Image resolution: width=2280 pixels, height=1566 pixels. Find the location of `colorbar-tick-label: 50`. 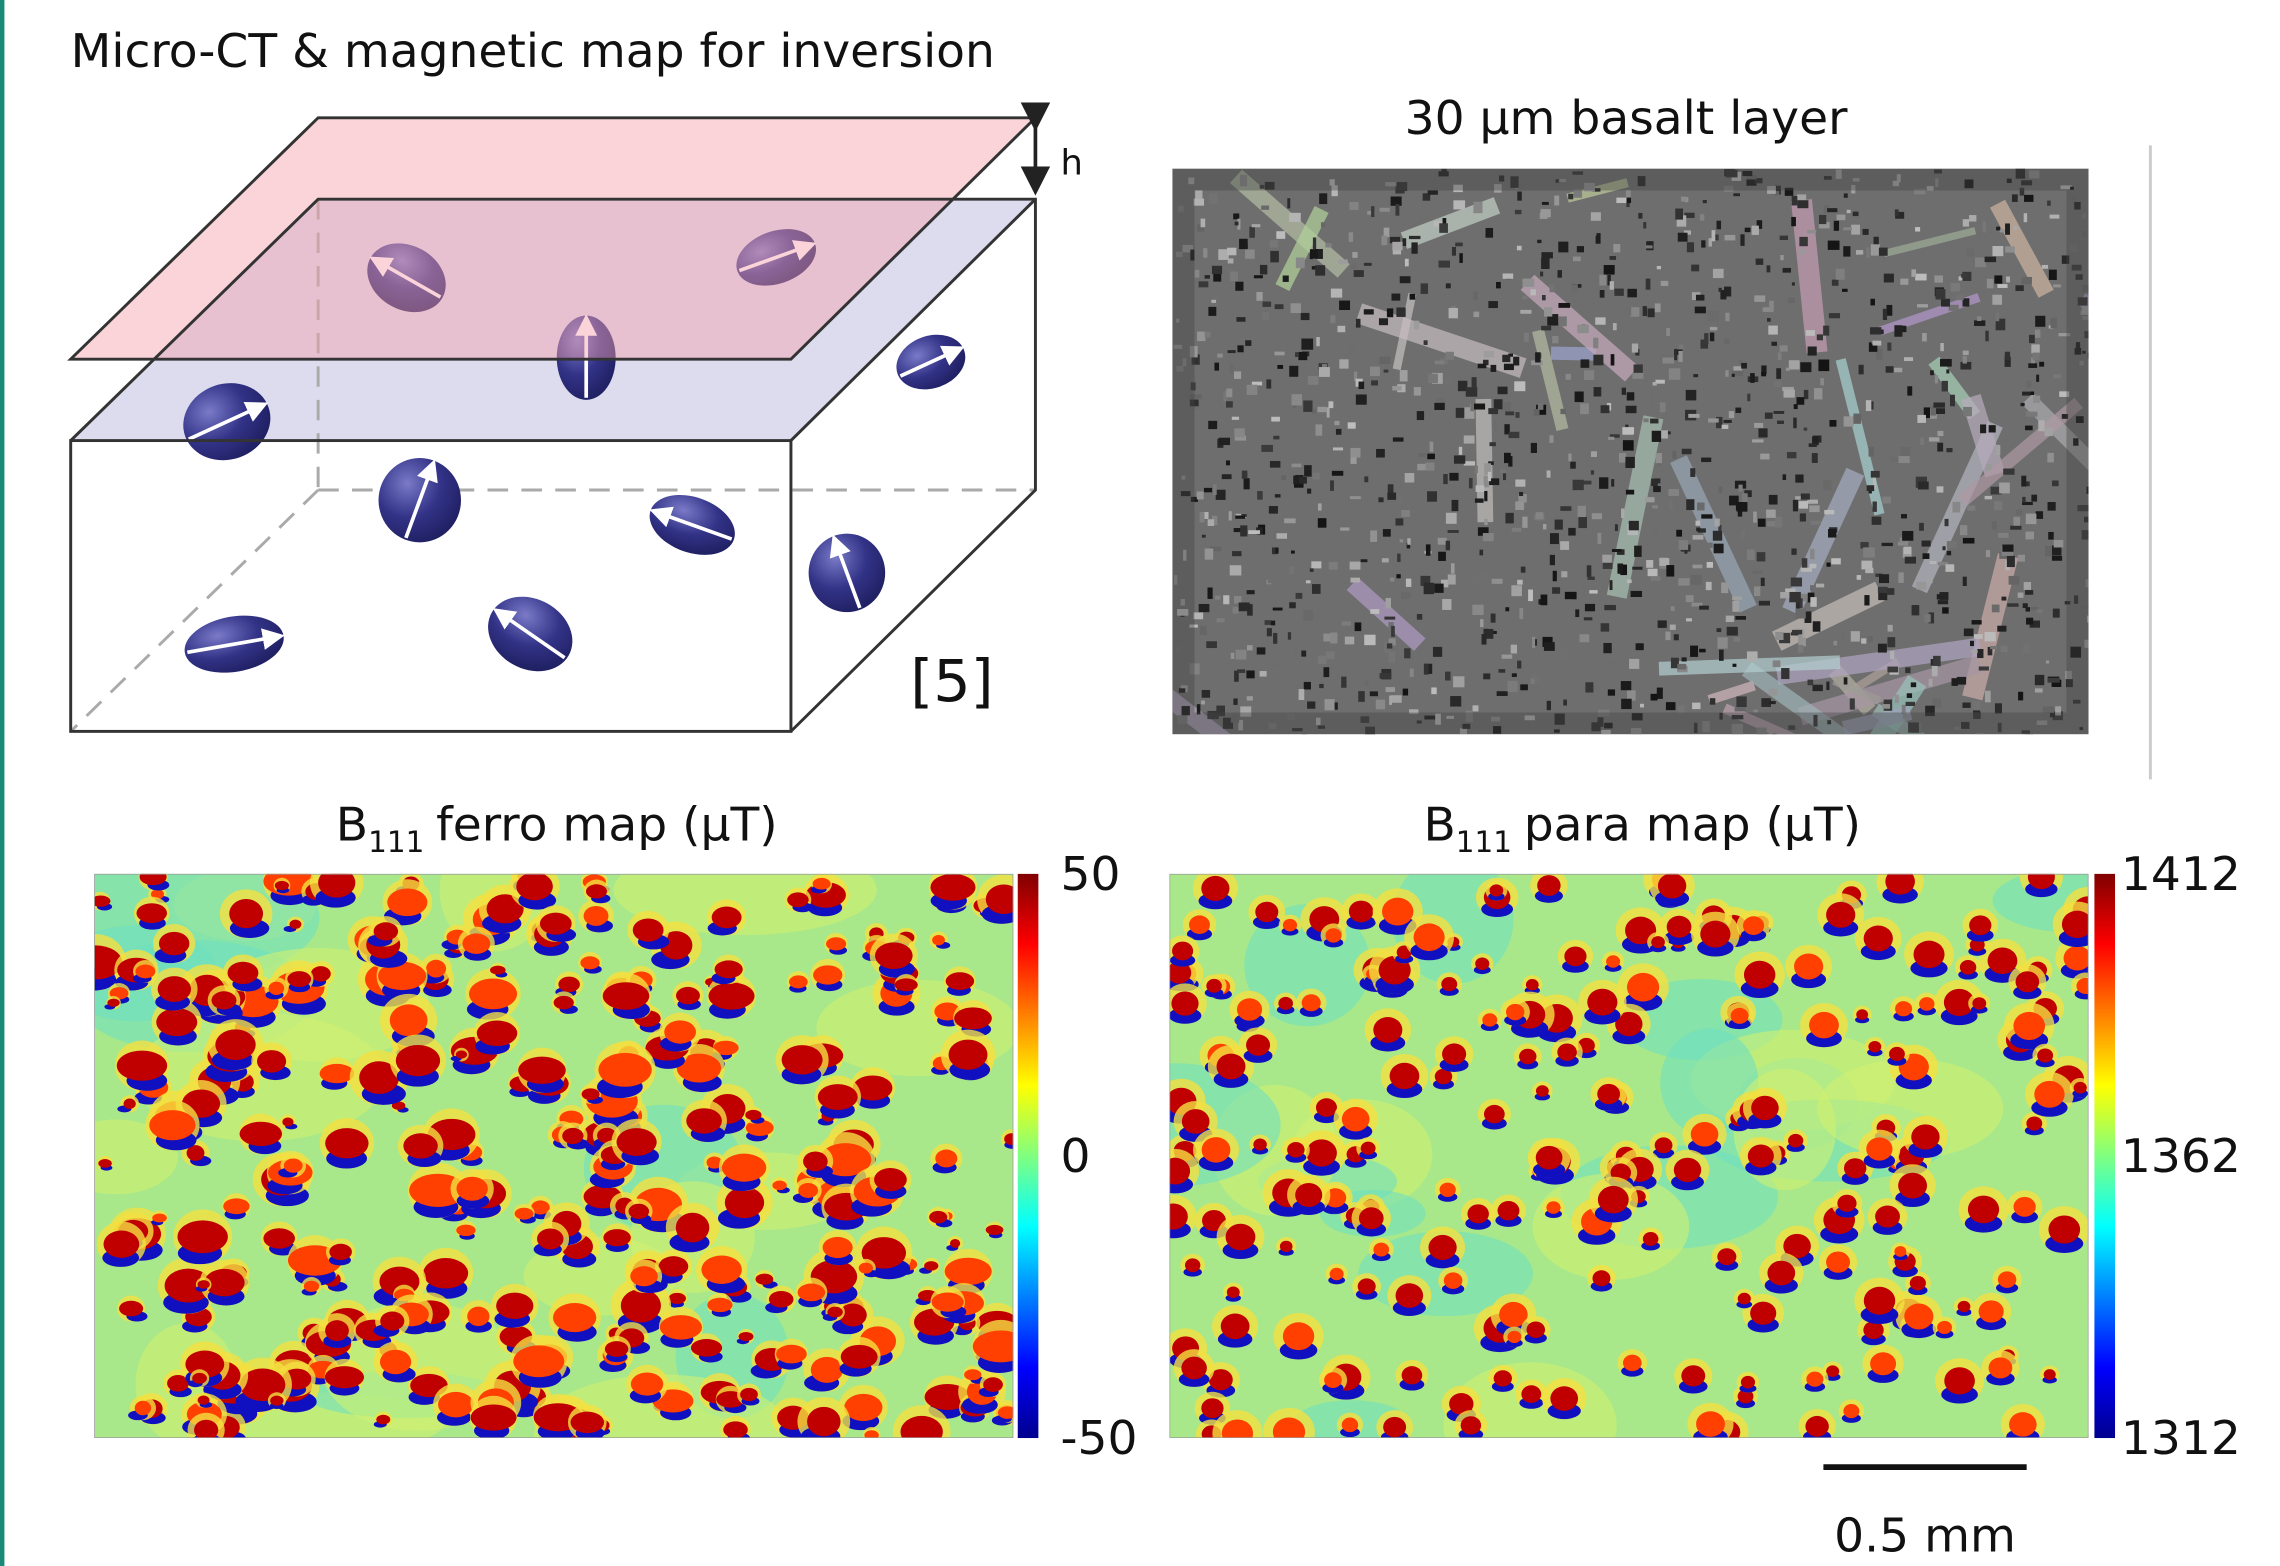

colorbar-tick-label: 50 is located at coordinates (1090, 875).